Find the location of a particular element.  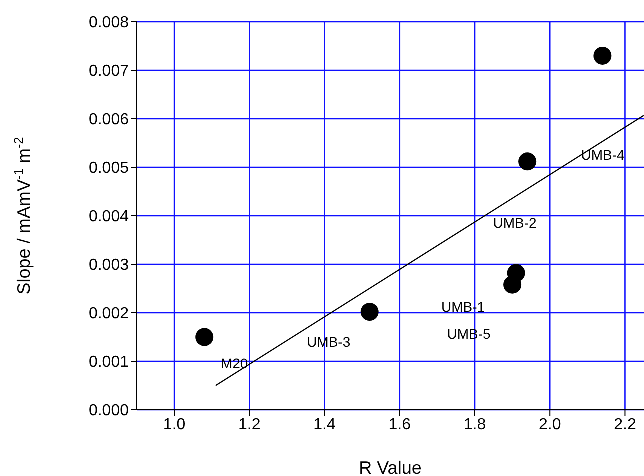

y-tick-label: 0.003 is located at coordinates (109, 265).